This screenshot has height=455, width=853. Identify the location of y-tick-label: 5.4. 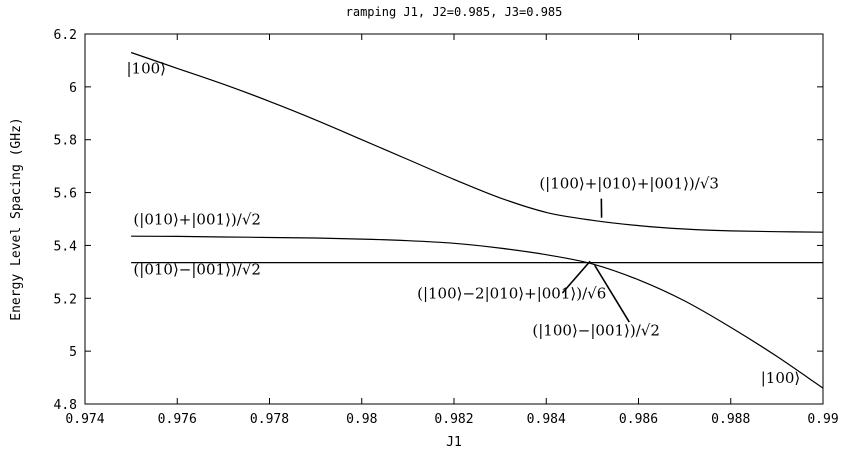
(66, 246).